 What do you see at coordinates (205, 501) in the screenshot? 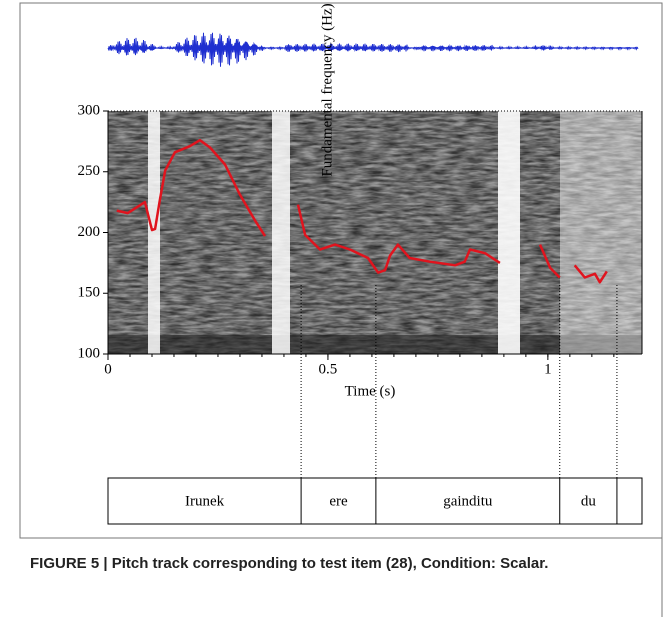
I see `tier-label: Irunek` at bounding box center [205, 501].